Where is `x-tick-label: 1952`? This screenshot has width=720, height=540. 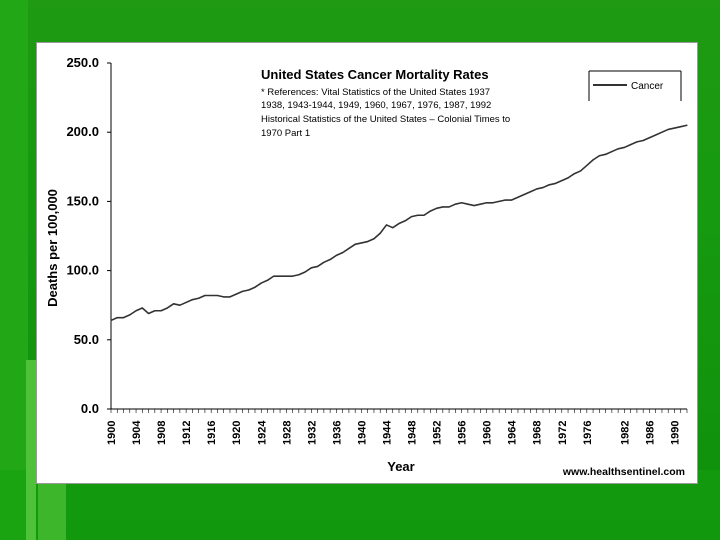
x-tick-label: 1952 is located at coordinates (438, 433).